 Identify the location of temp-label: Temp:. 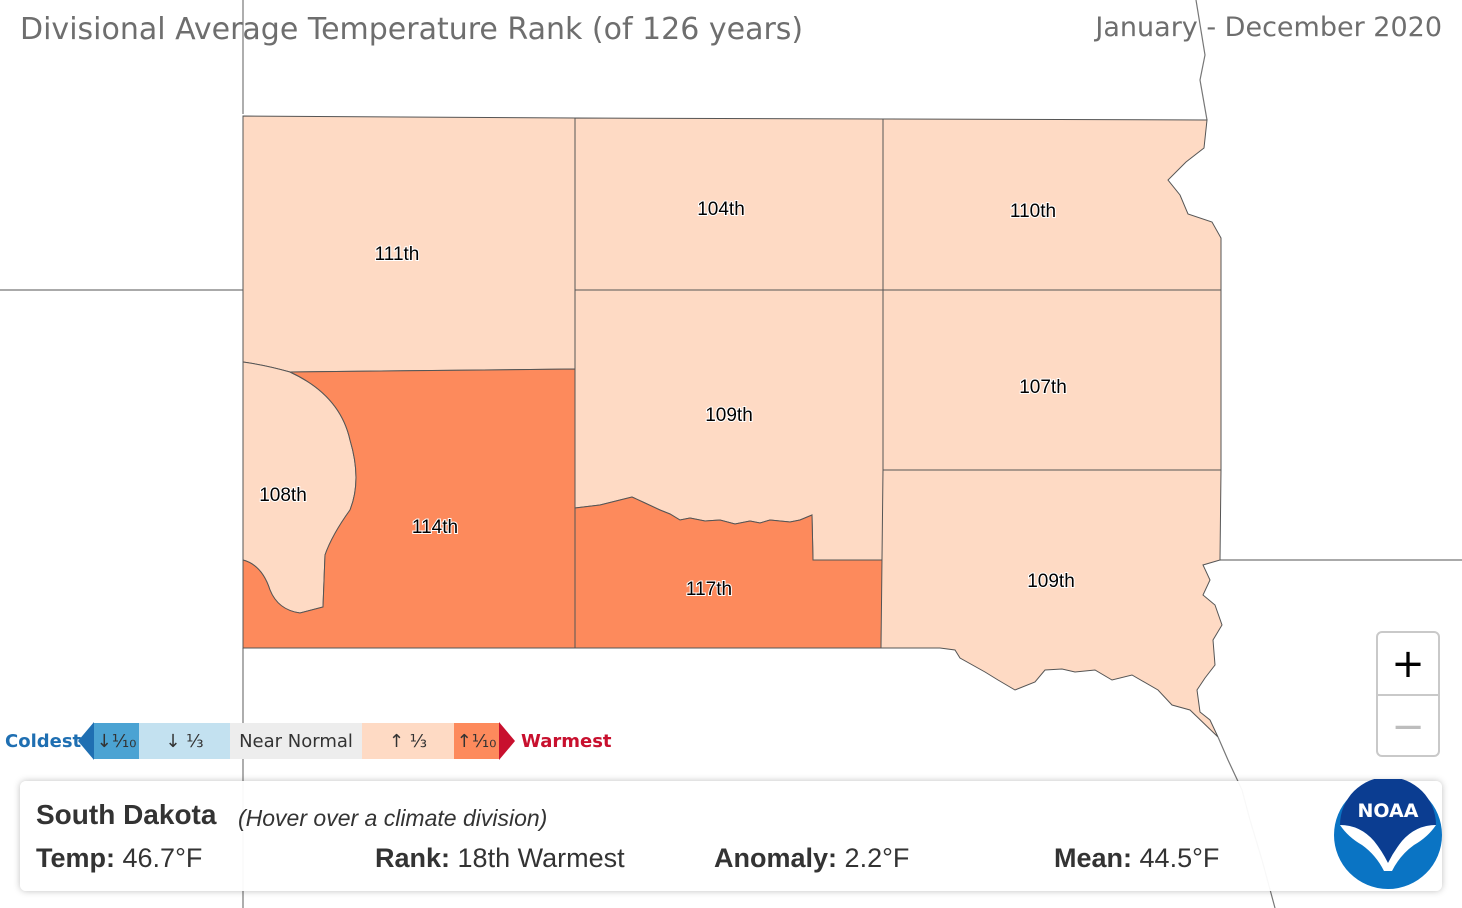
(75, 858).